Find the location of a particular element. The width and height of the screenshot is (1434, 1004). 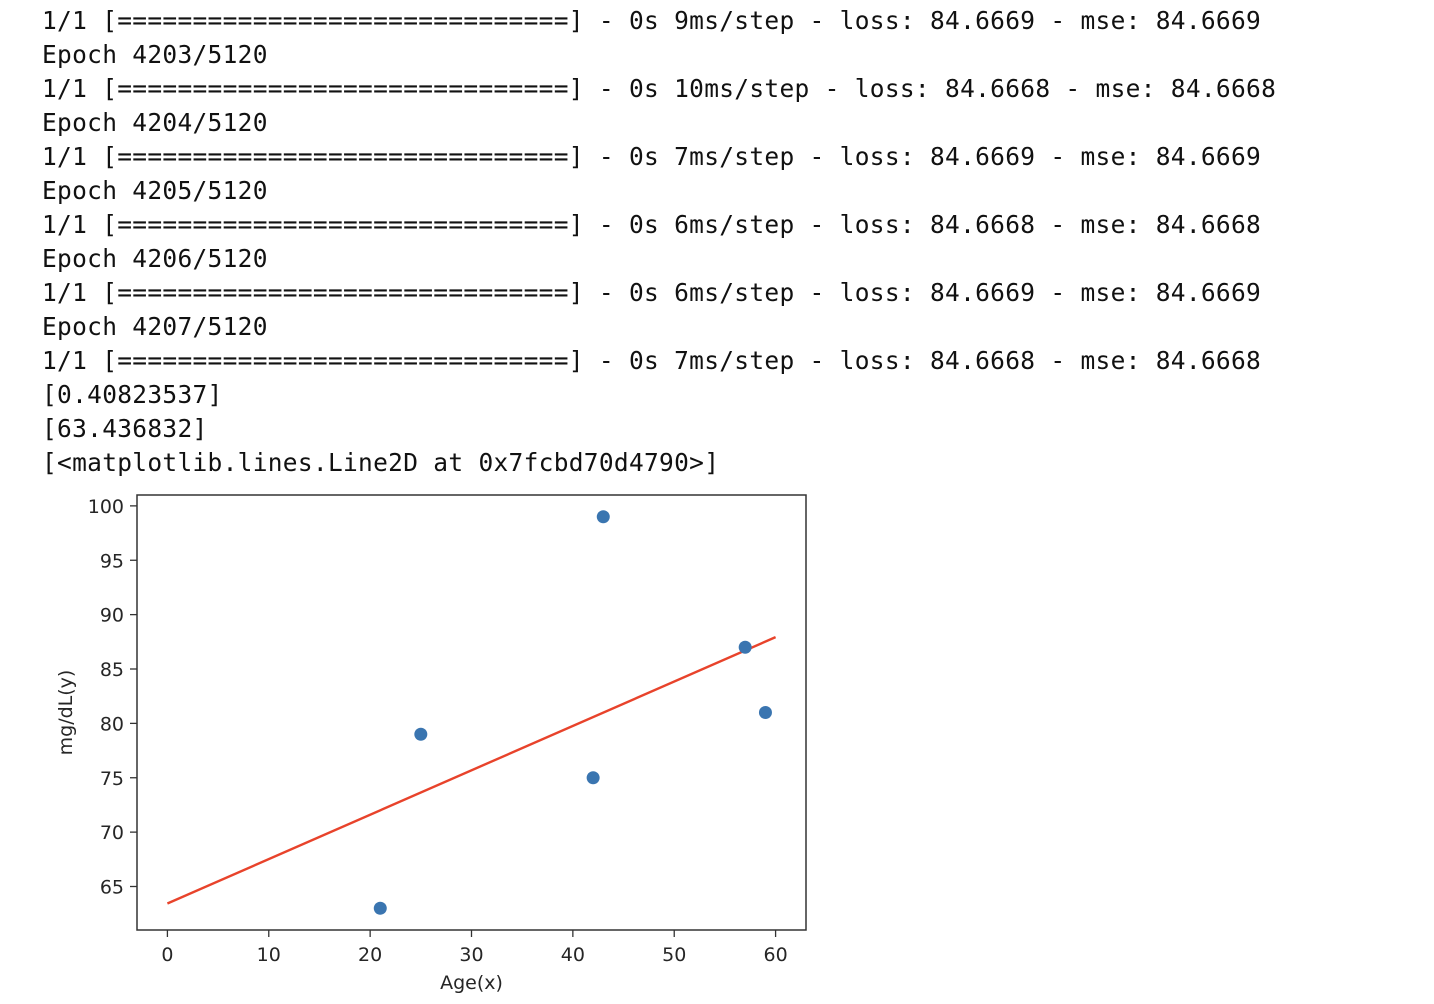

x-tick-label: 0 is located at coordinates (167, 955).